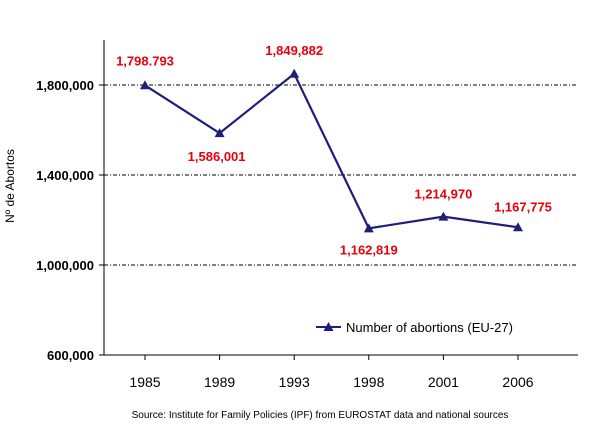 The height and width of the screenshot is (443, 600). I want to click on y-tick-label: 1,800,000, so click(65, 85).